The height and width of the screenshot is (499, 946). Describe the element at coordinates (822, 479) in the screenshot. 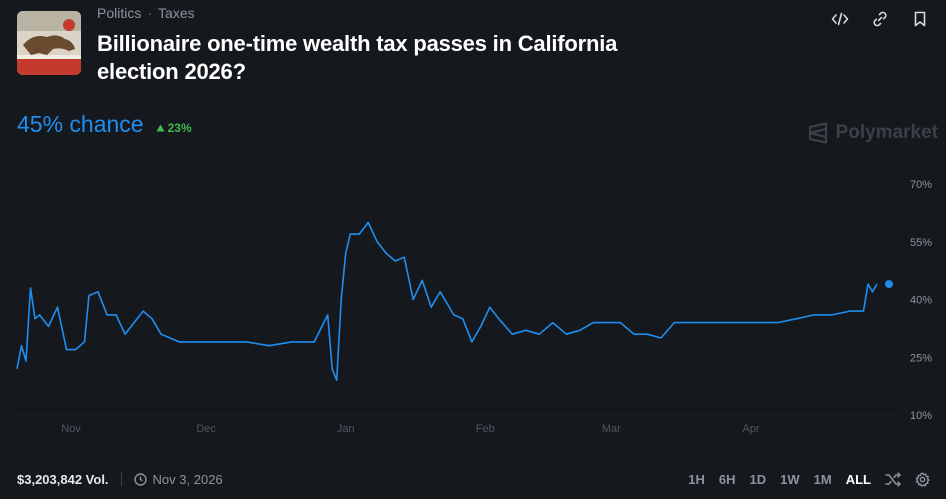

I see `range-1m: 1M` at that location.